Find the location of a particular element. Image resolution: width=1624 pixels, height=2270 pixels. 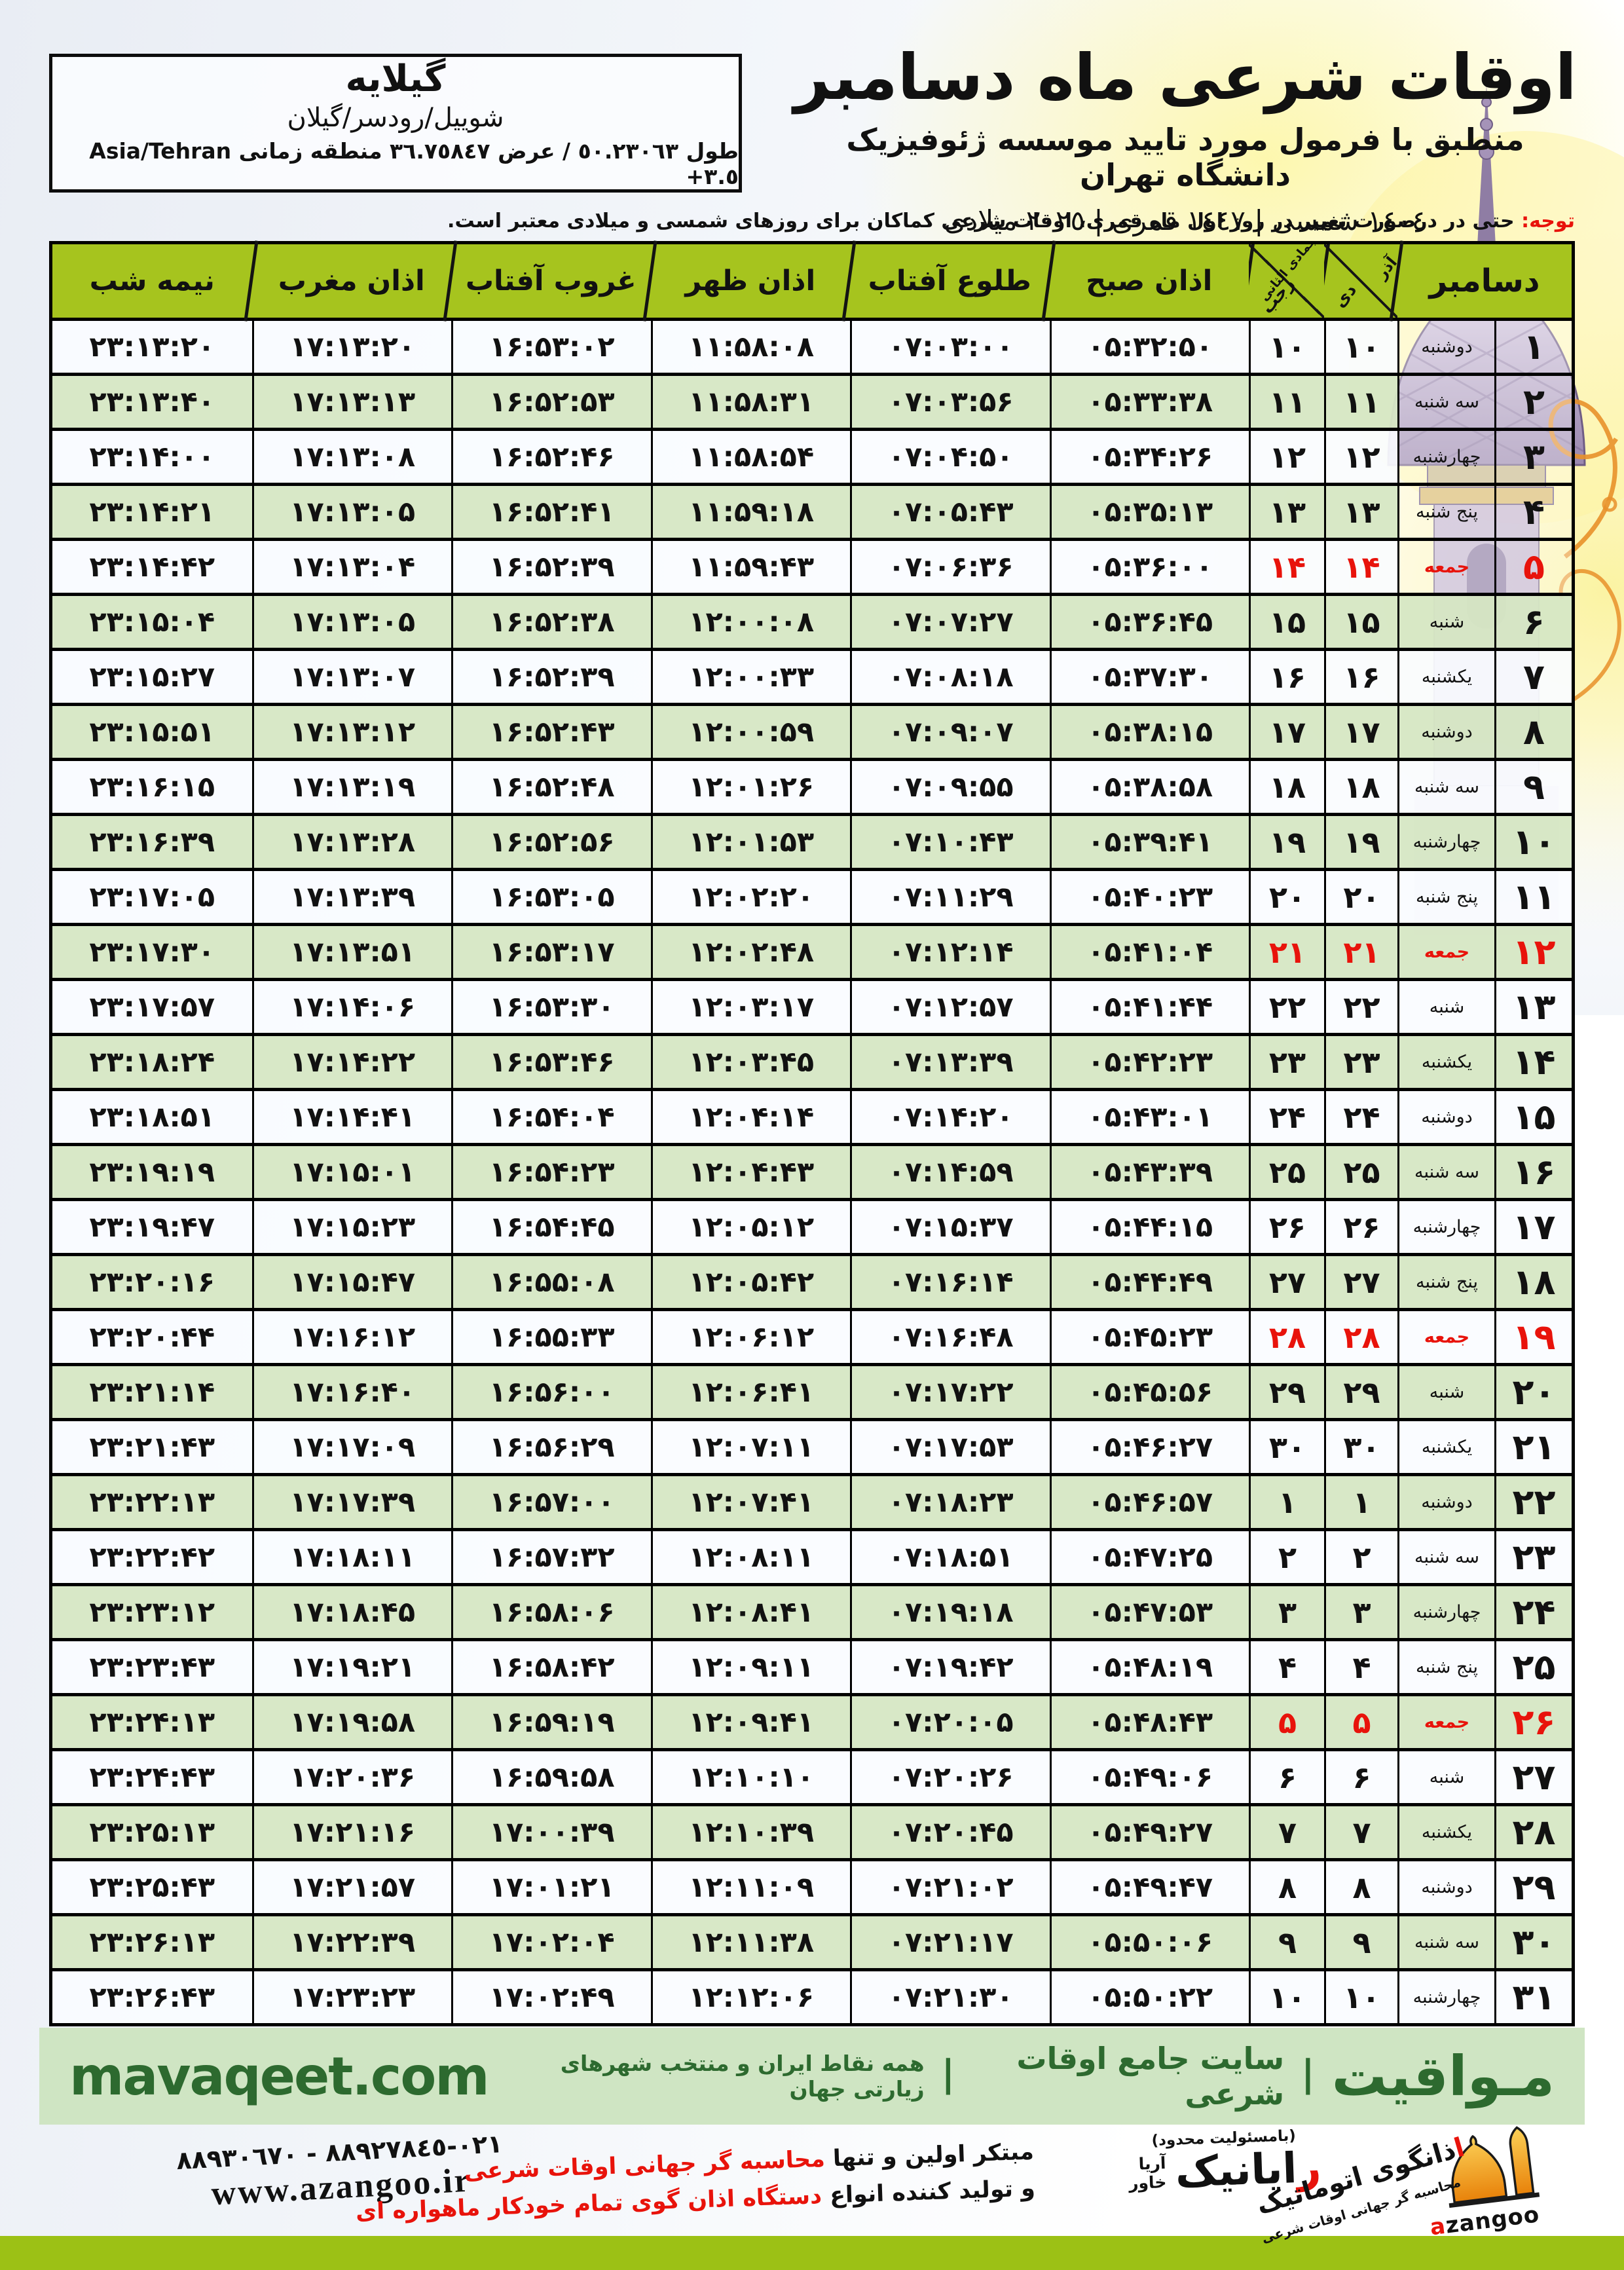

sunset-cell: ۱۶:۵۲:۴۸ is located at coordinates (551, 787).